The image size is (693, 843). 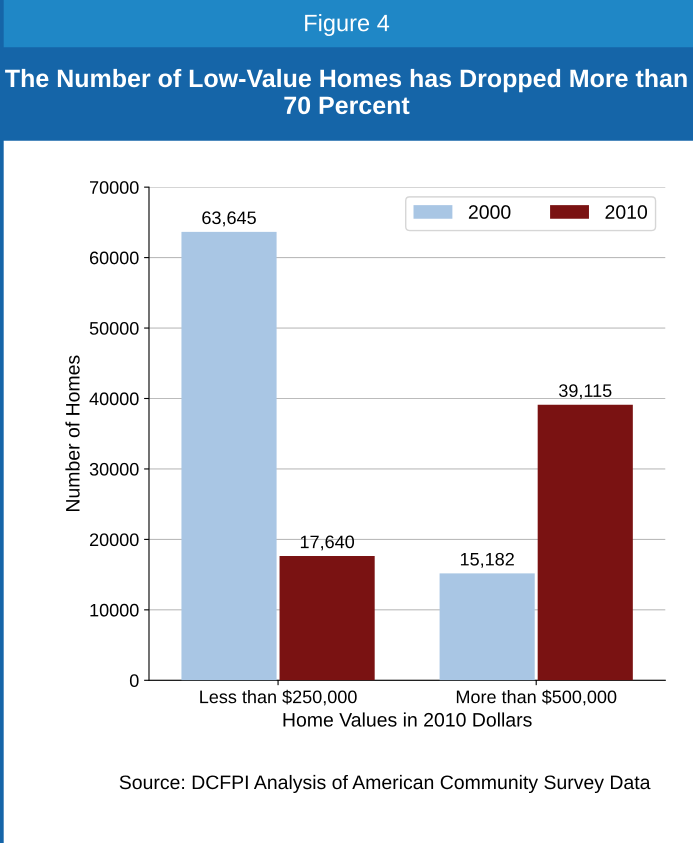 What do you see at coordinates (229, 218) in the screenshot?
I see `data-label: 63,645` at bounding box center [229, 218].